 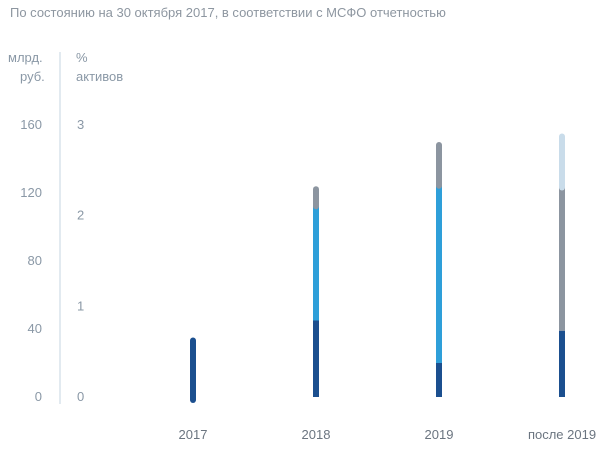 What do you see at coordinates (80, 305) in the screenshot?
I see `right-tick-label: 1` at bounding box center [80, 305].